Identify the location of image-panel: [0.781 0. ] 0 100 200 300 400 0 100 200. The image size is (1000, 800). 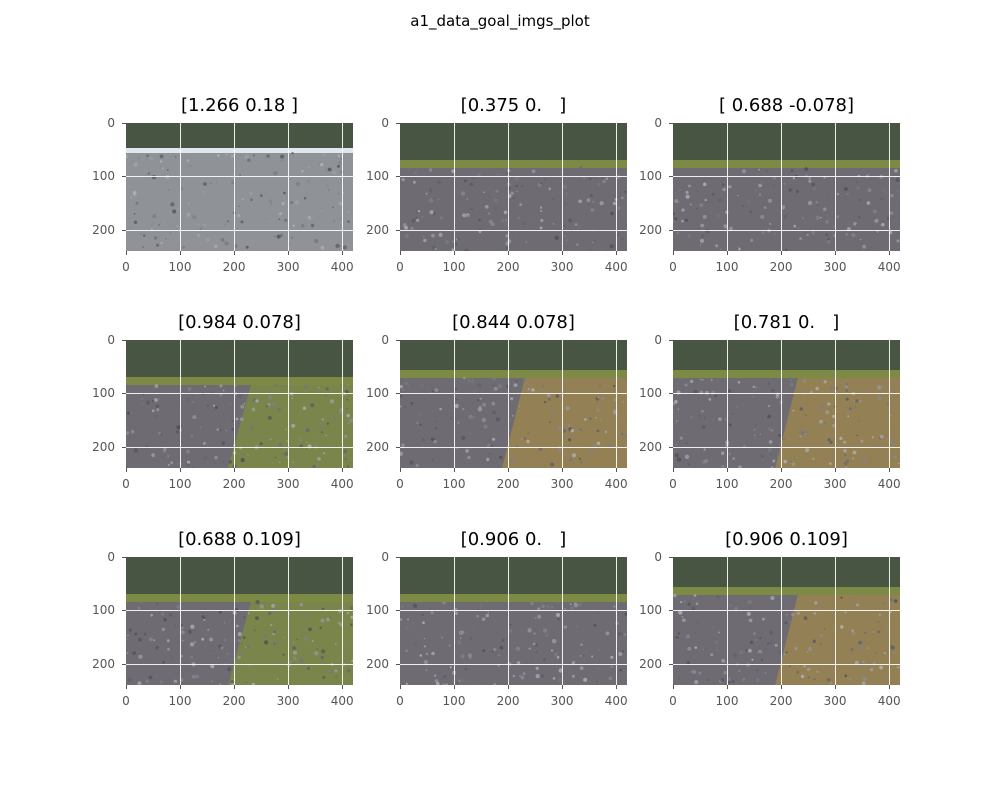
(770, 401).